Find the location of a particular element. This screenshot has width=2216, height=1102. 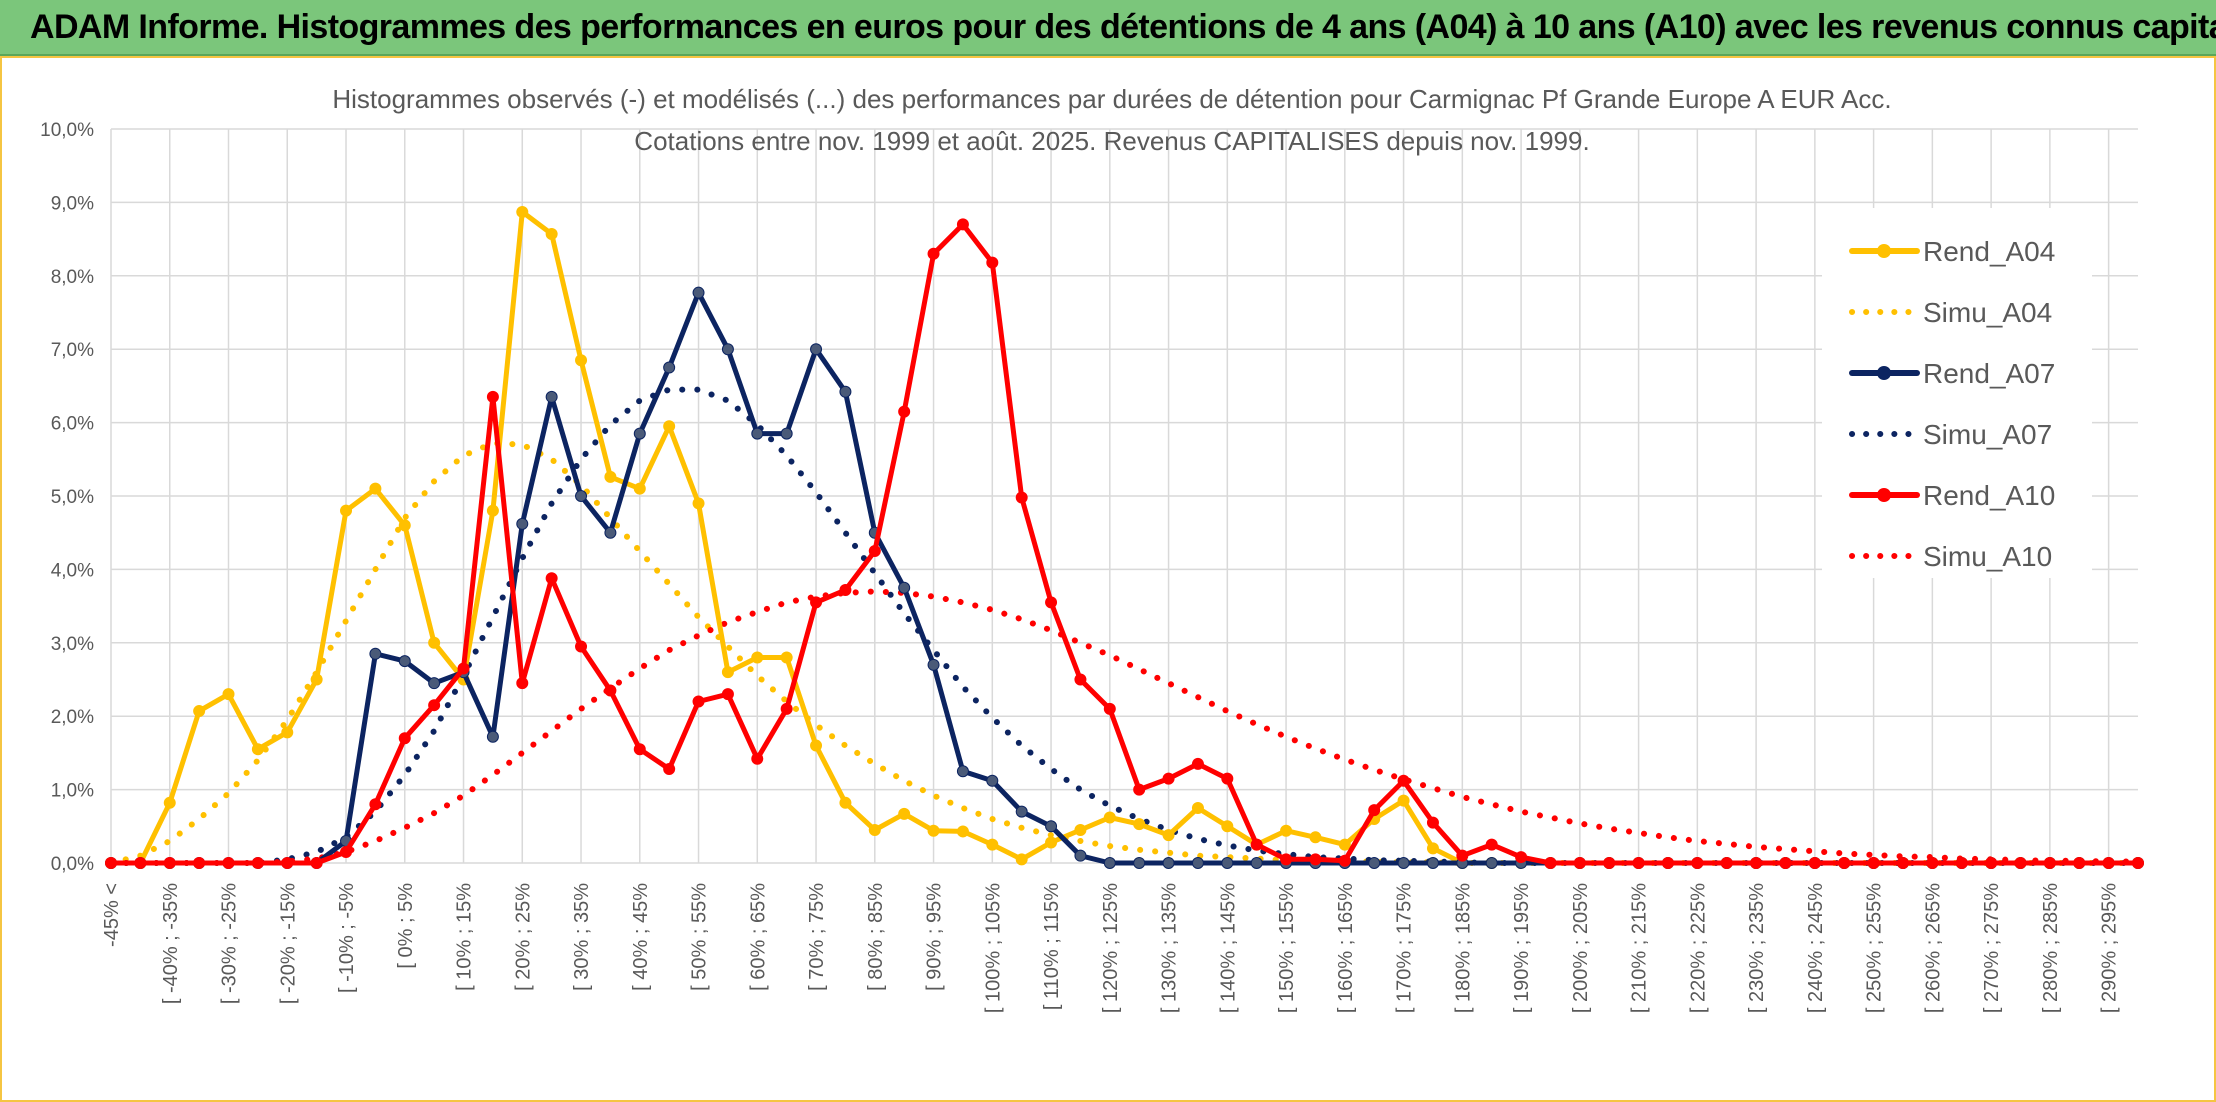

x-tick-label: [ 280% ; 285% is located at coordinates (2051, 948).